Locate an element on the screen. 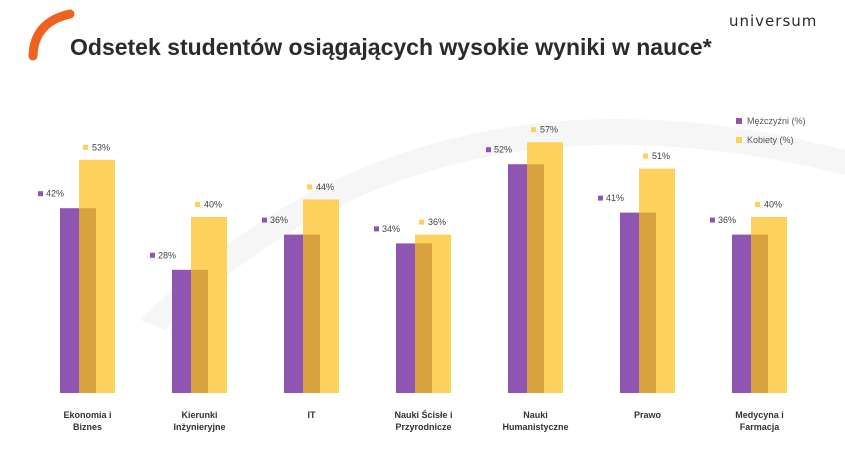 This screenshot has height=475, width=845. data-label-women: 36% is located at coordinates (437, 222).